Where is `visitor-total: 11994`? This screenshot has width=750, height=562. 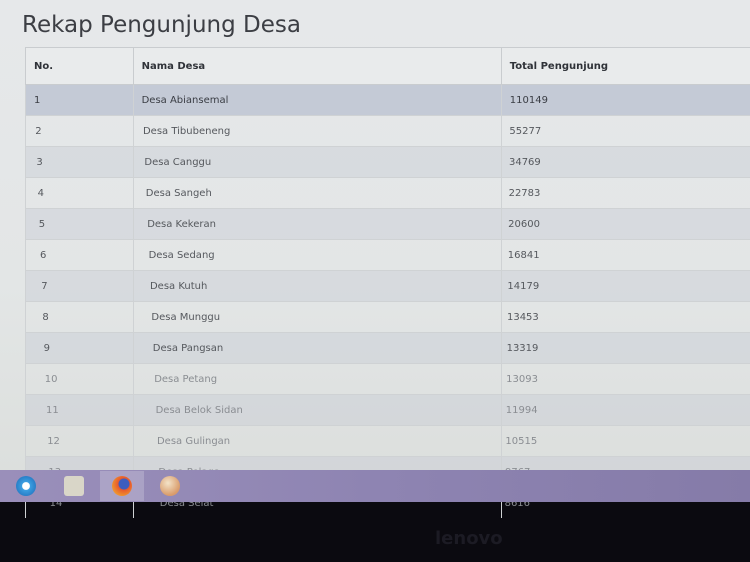 visitor-total: 11994 is located at coordinates (625, 410).